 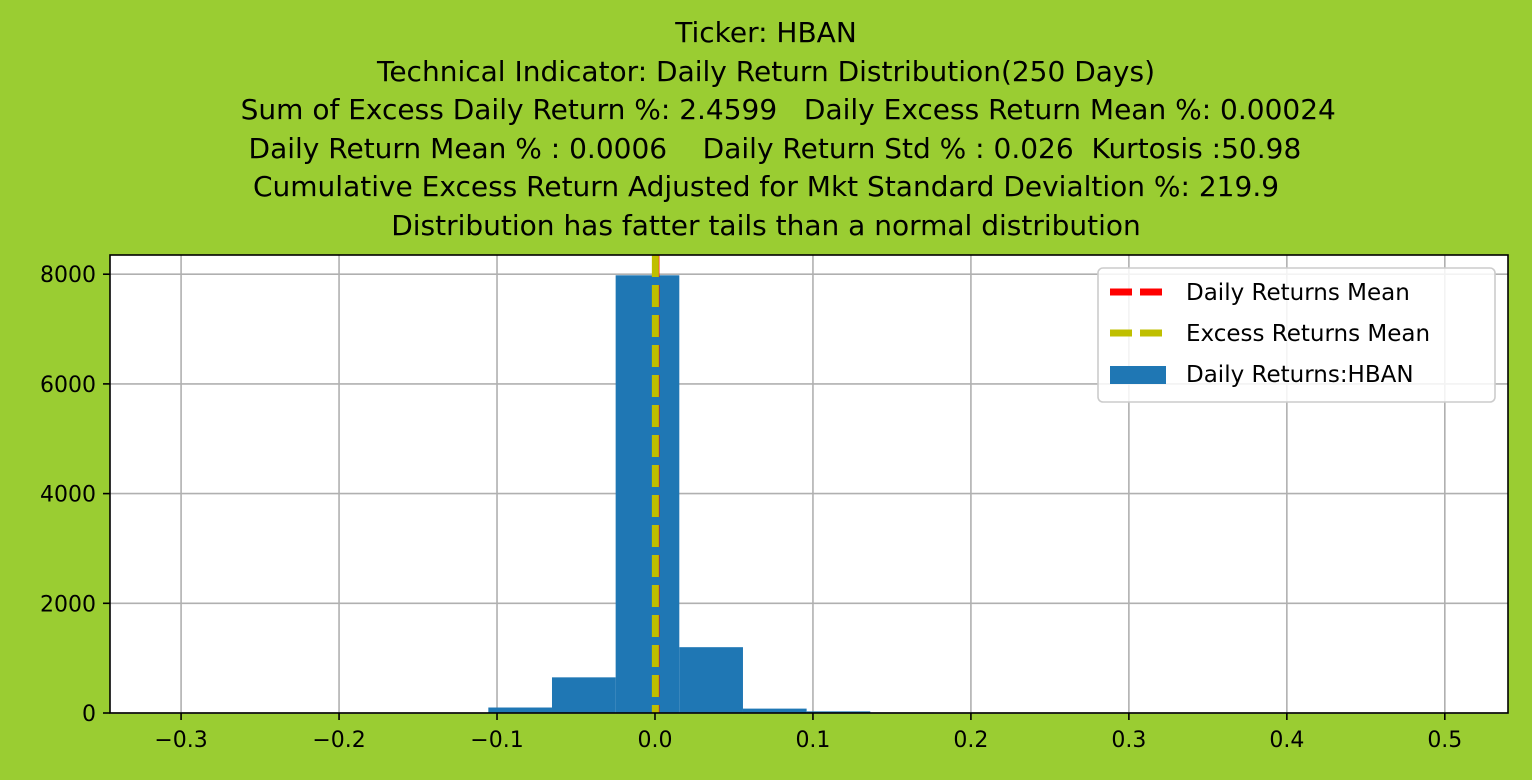 I want to click on x-tick-label: −0.2, so click(x=338, y=740).